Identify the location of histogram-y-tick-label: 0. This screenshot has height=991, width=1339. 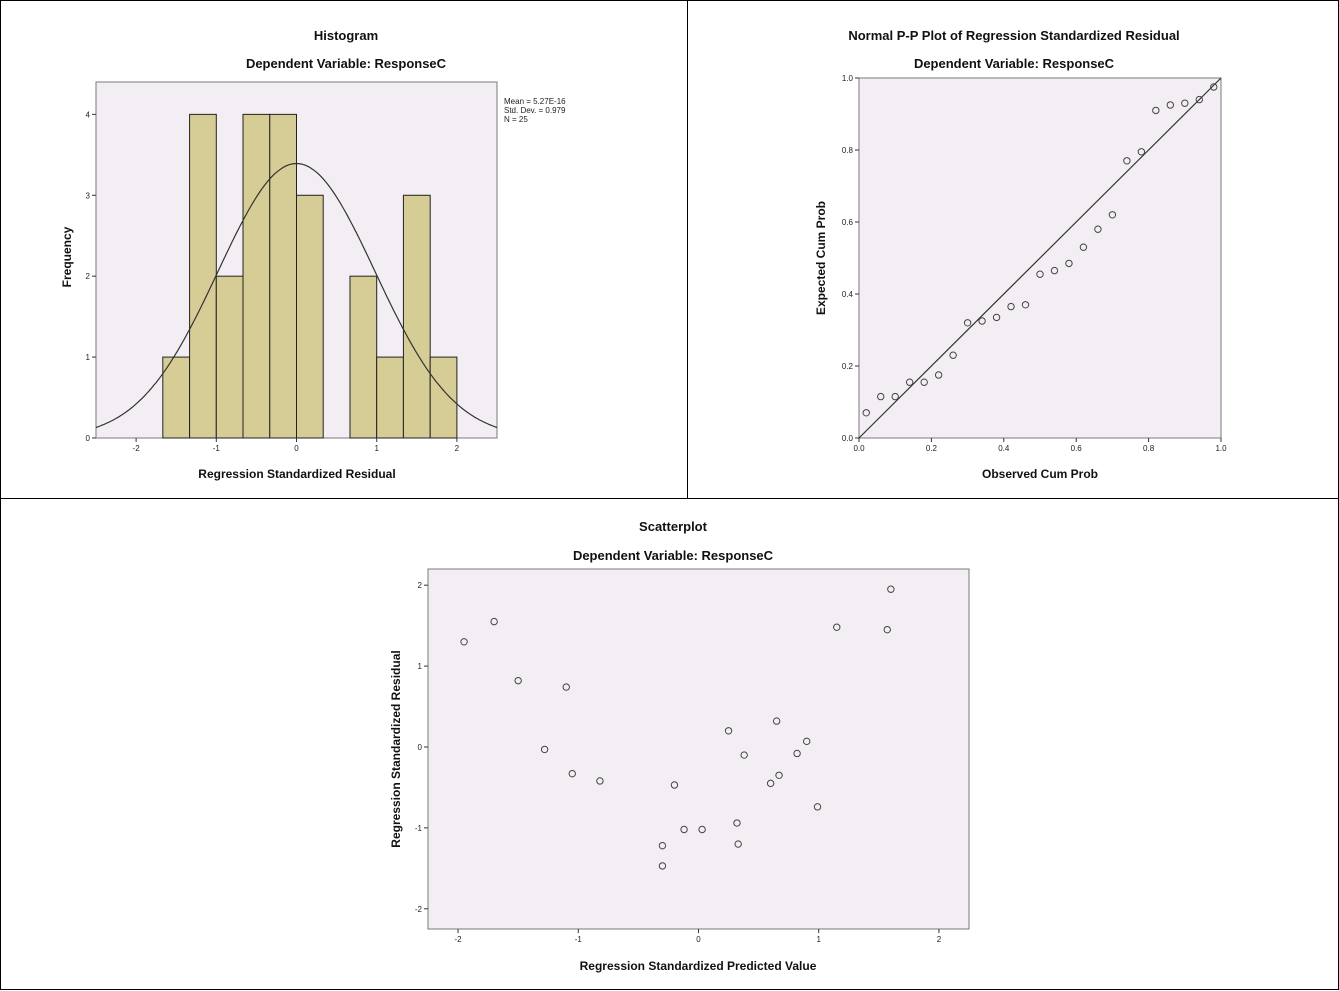
(88, 438).